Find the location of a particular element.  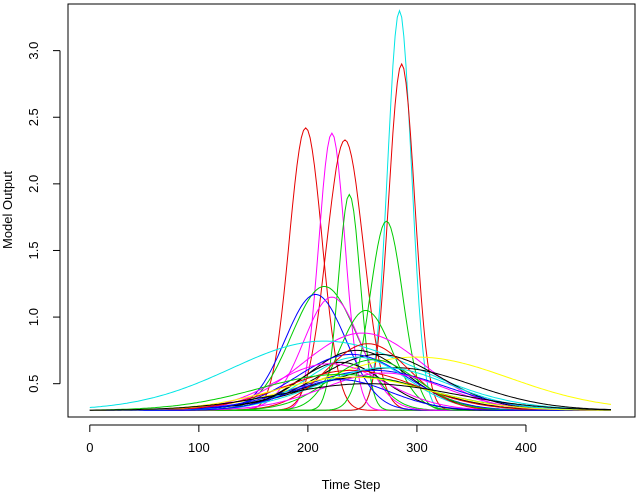

x-tick-label: 100 is located at coordinates (199, 447).